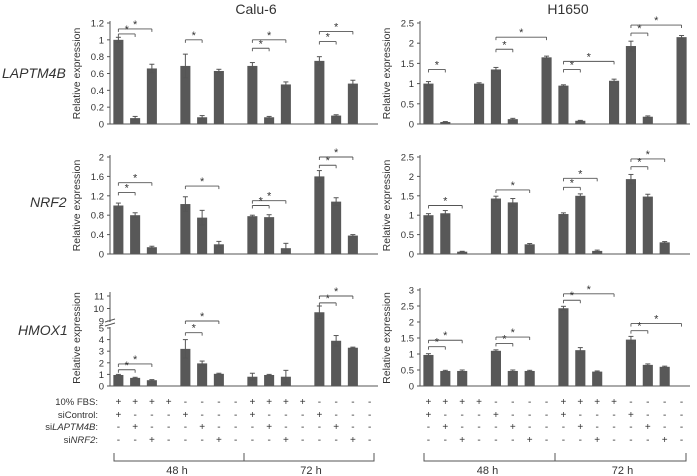  What do you see at coordinates (407, 64) in the screenshot?
I see `y-tick-label: 1.5` at bounding box center [407, 64].